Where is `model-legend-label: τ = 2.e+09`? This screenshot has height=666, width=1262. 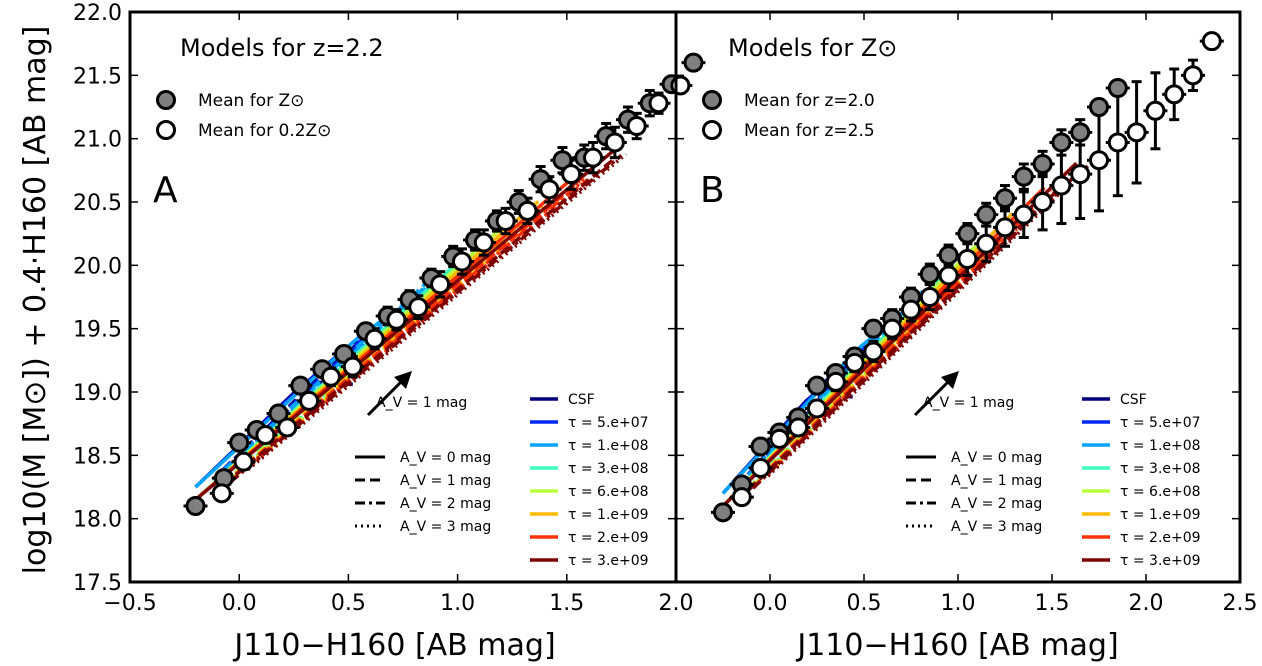 model-legend-label: τ = 2.e+09 is located at coordinates (608, 538).